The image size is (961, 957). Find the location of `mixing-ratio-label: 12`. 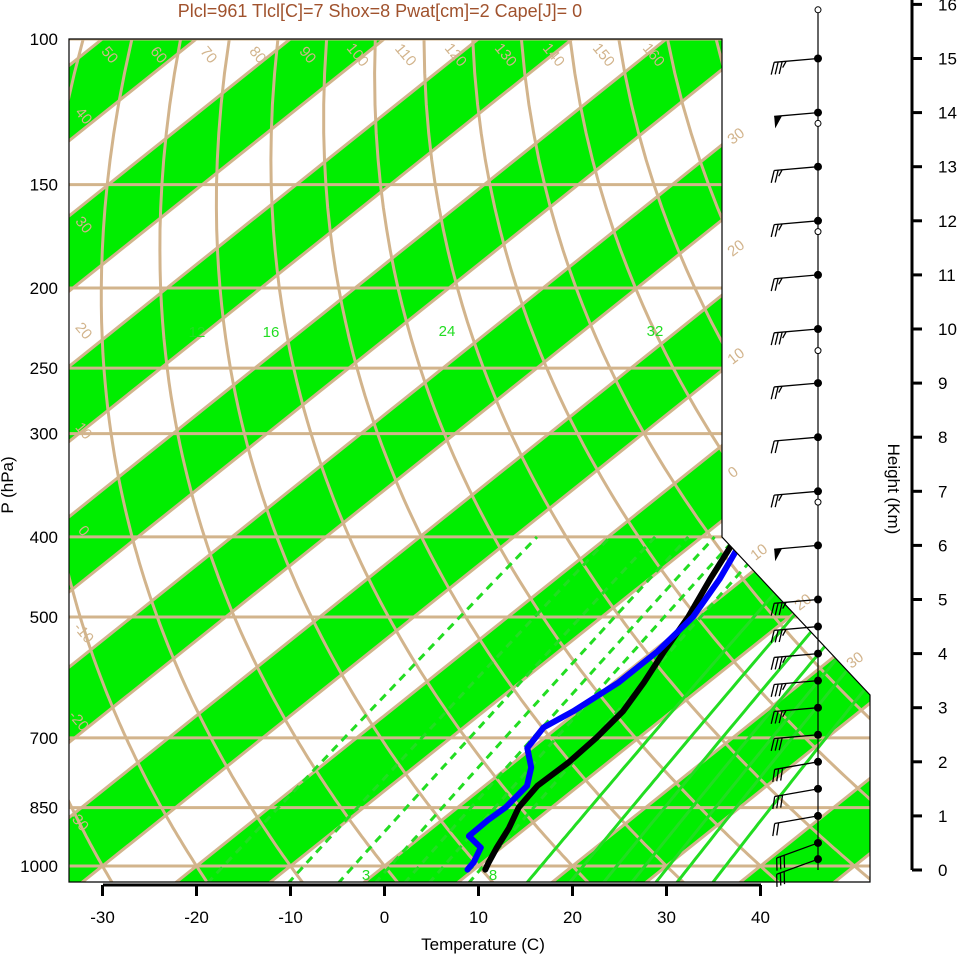

mixing-ratio-label: 12 is located at coordinates (197, 332).